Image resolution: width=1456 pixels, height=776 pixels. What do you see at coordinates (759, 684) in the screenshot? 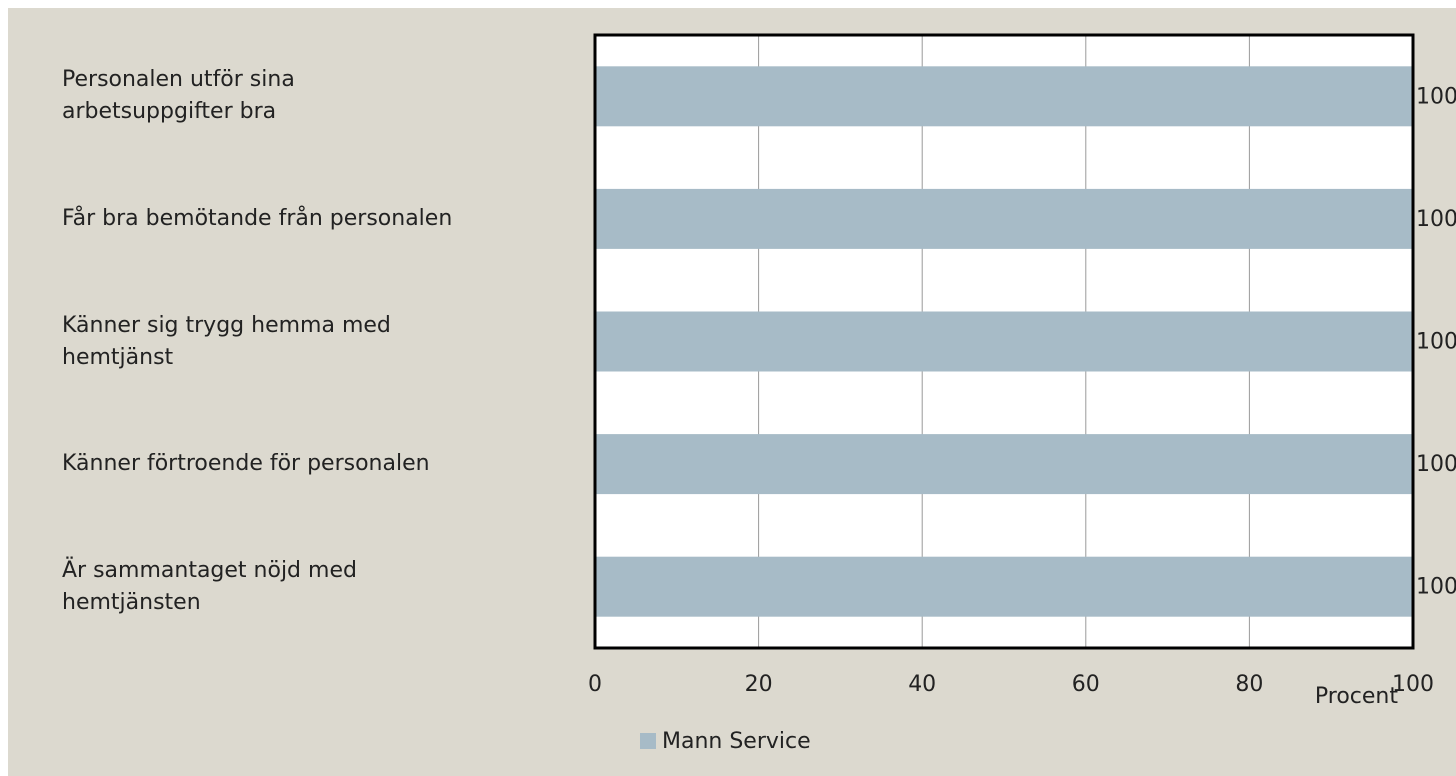
I see `x-tick-label: 20` at bounding box center [759, 684].